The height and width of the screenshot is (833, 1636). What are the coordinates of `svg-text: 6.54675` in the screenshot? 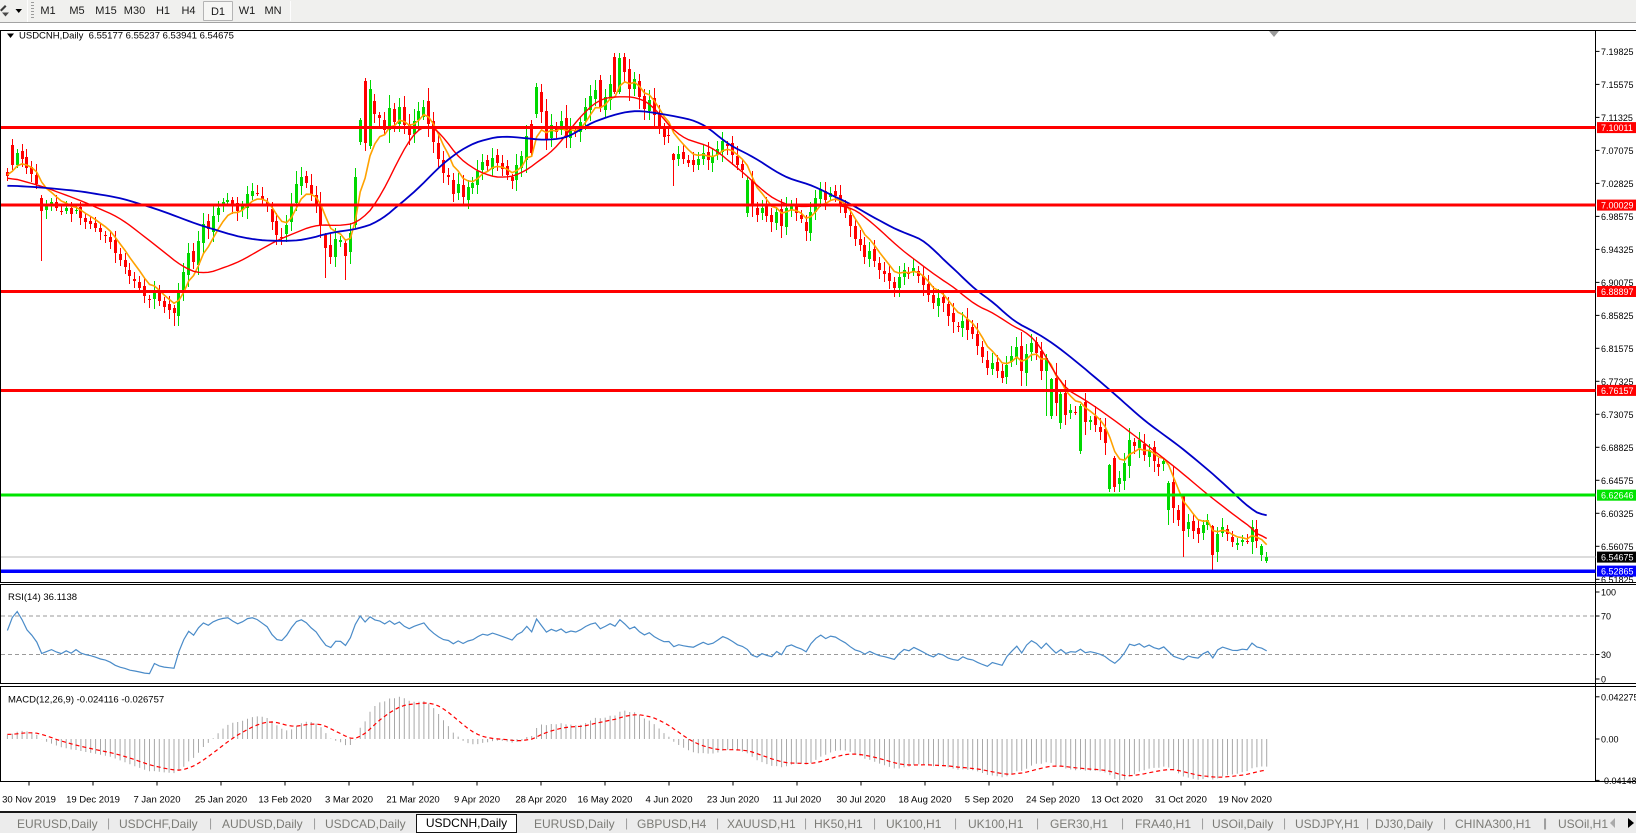 It's located at (1617, 558).